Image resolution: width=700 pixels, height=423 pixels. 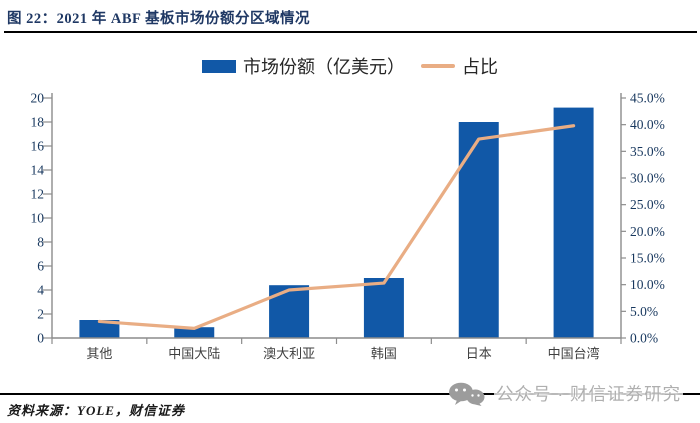 I want to click on title-divider, so click(x=350, y=32).